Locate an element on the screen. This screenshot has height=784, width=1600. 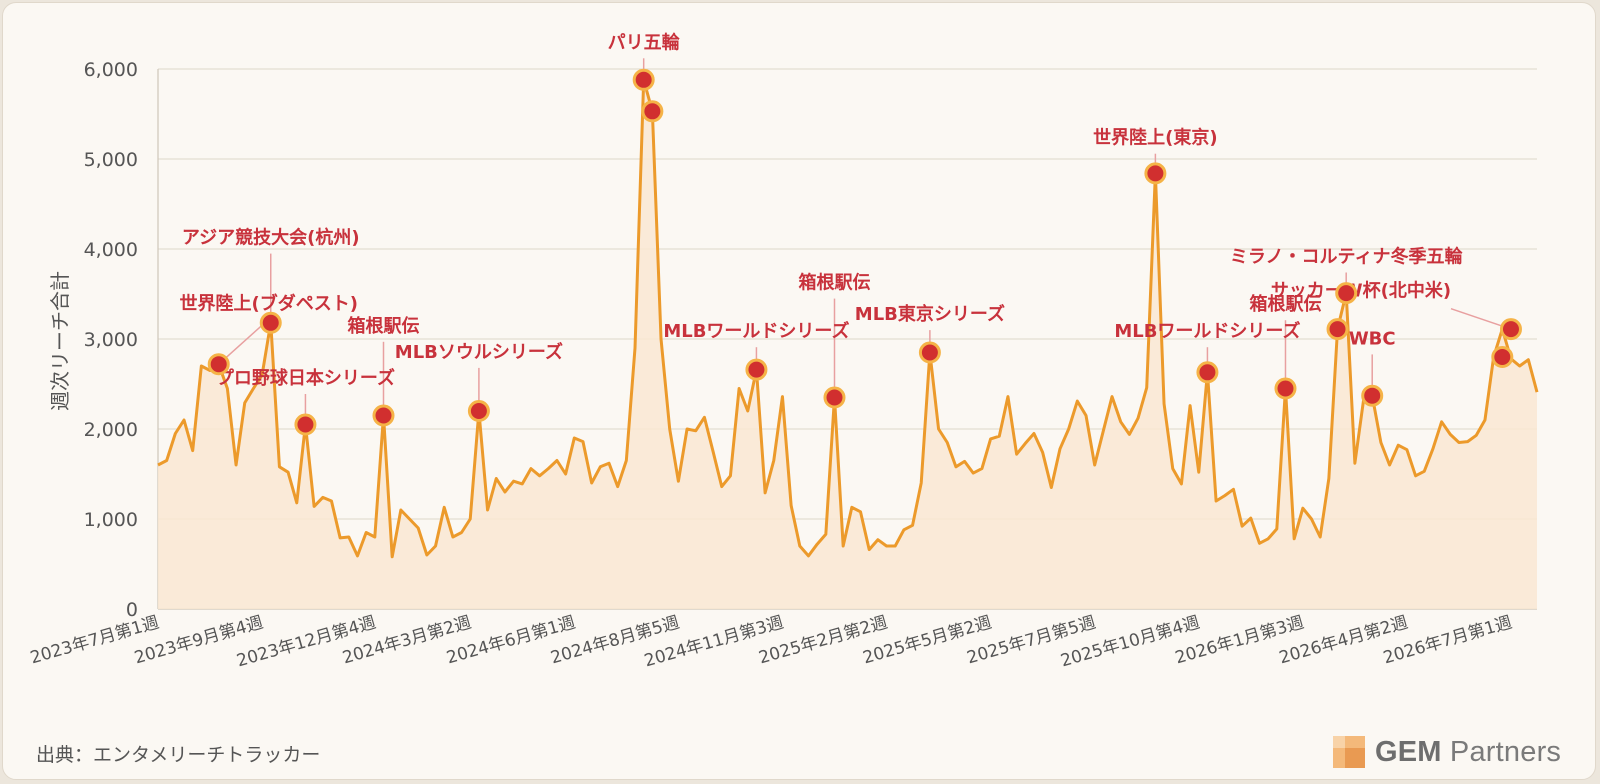
logo-mark-icon is located at coordinates (1349, 752).